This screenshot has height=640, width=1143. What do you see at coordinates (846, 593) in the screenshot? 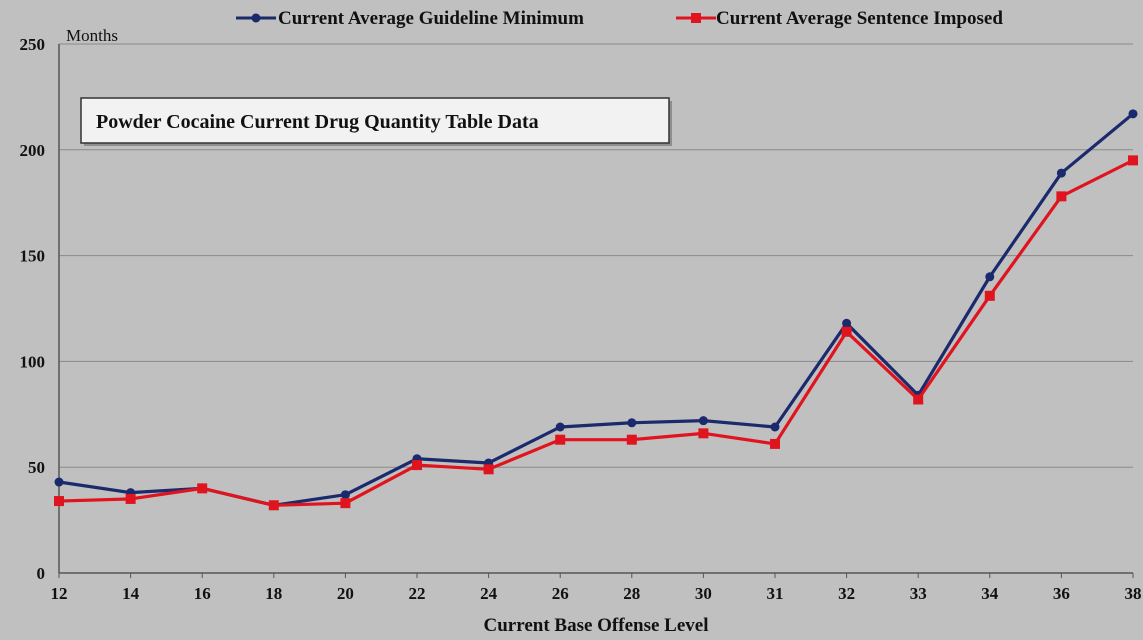
I see `x-tick-label: 32` at bounding box center [846, 593].